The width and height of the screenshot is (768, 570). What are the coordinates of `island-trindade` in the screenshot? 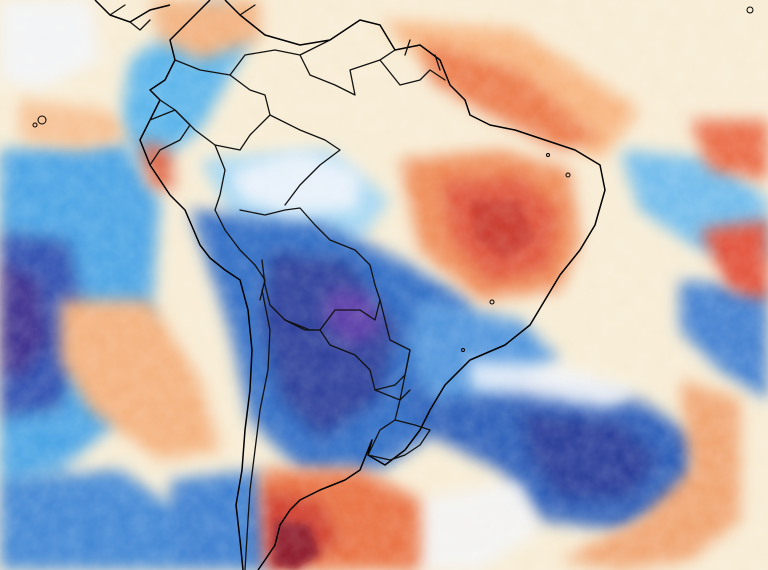 It's located at (548, 155).